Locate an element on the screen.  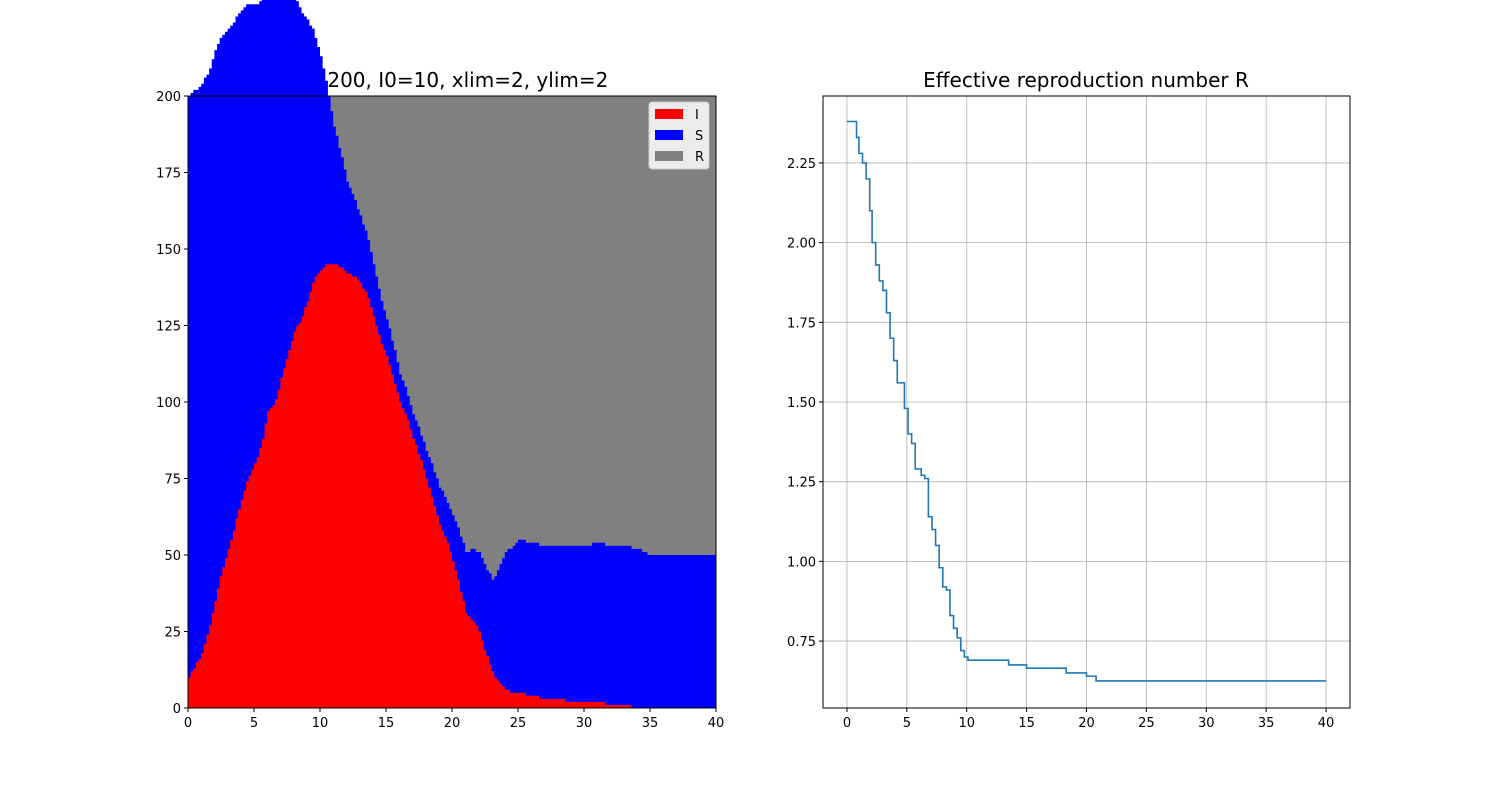
legend-swatch-R is located at coordinates (669, 156).